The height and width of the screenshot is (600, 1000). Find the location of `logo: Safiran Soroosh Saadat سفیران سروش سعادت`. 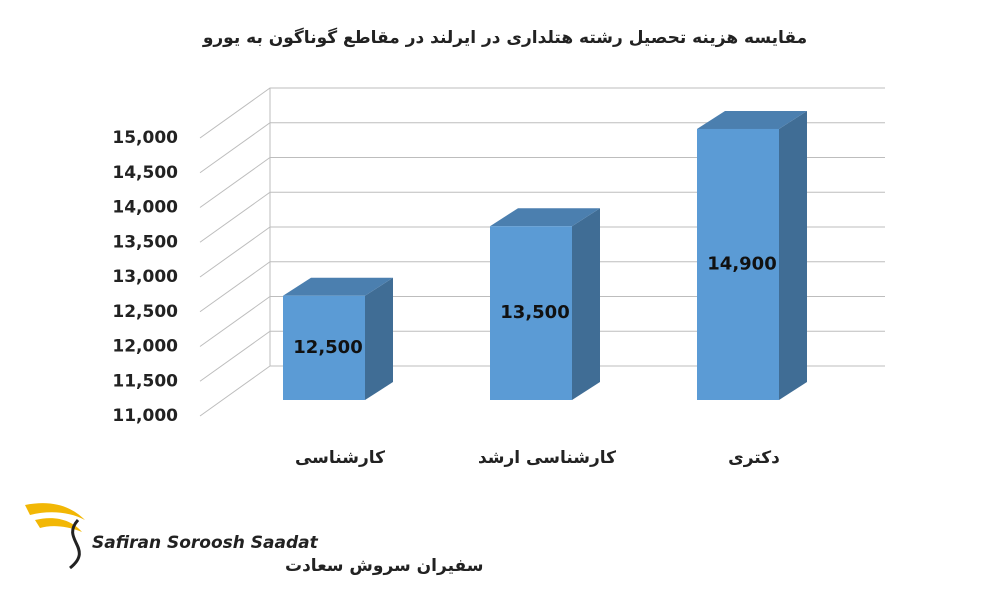

logo: Safiran Soroosh Saadat سفیران سروش سعادت is located at coordinates (254, 539).